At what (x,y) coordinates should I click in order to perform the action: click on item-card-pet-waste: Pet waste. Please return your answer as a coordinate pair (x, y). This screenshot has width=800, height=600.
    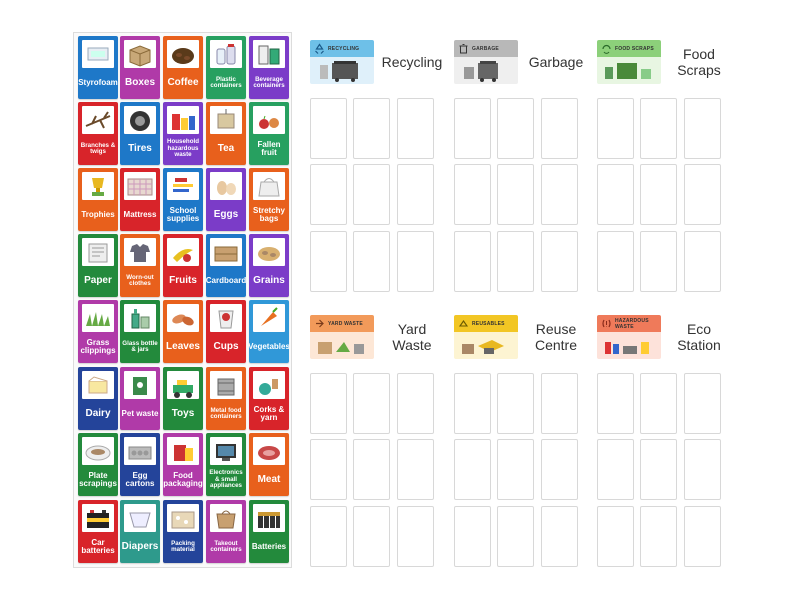
    Looking at the image, I should click on (140, 398).